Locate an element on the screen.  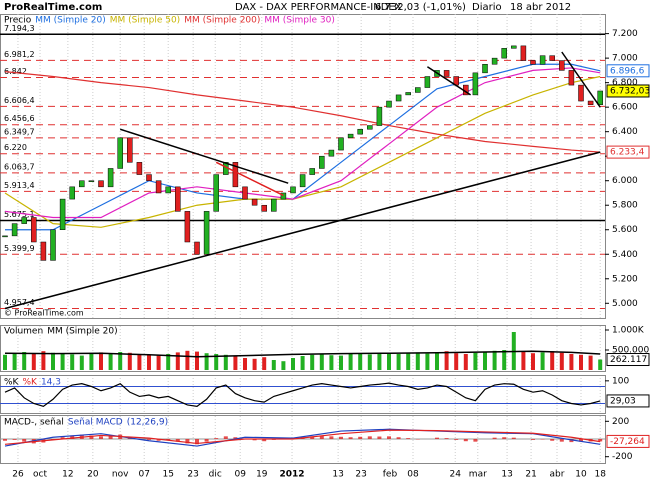
x-tick-label: 18 is located at coordinates (600, 475).